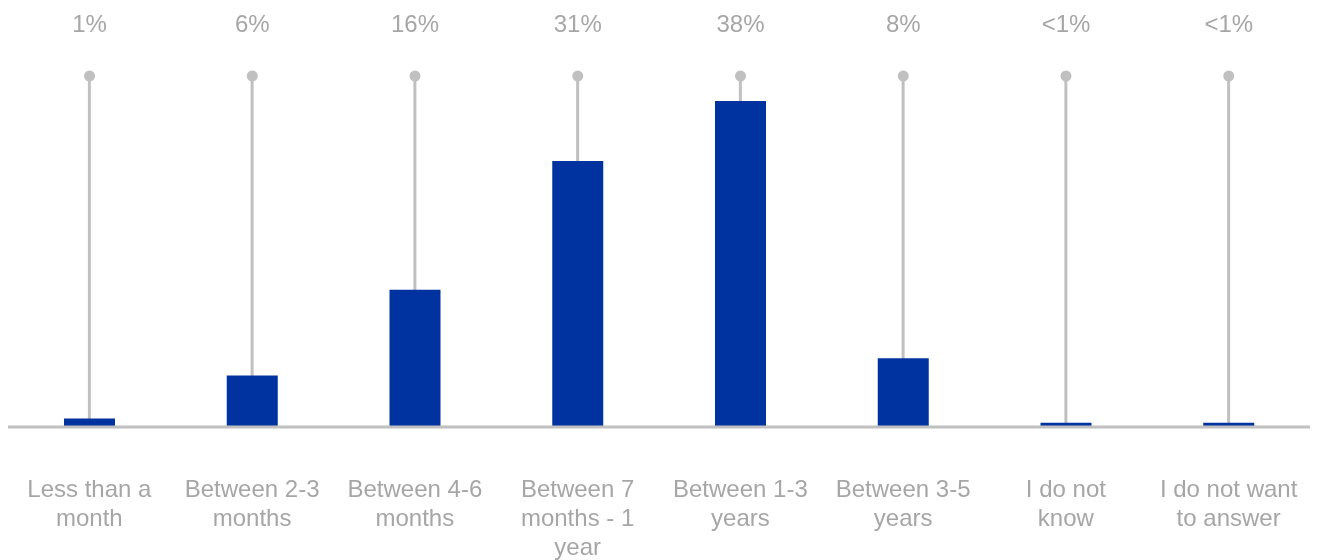 The height and width of the screenshot is (560, 1338). What do you see at coordinates (90, 503) in the screenshot?
I see `x-tick-label: Less than a month` at bounding box center [90, 503].